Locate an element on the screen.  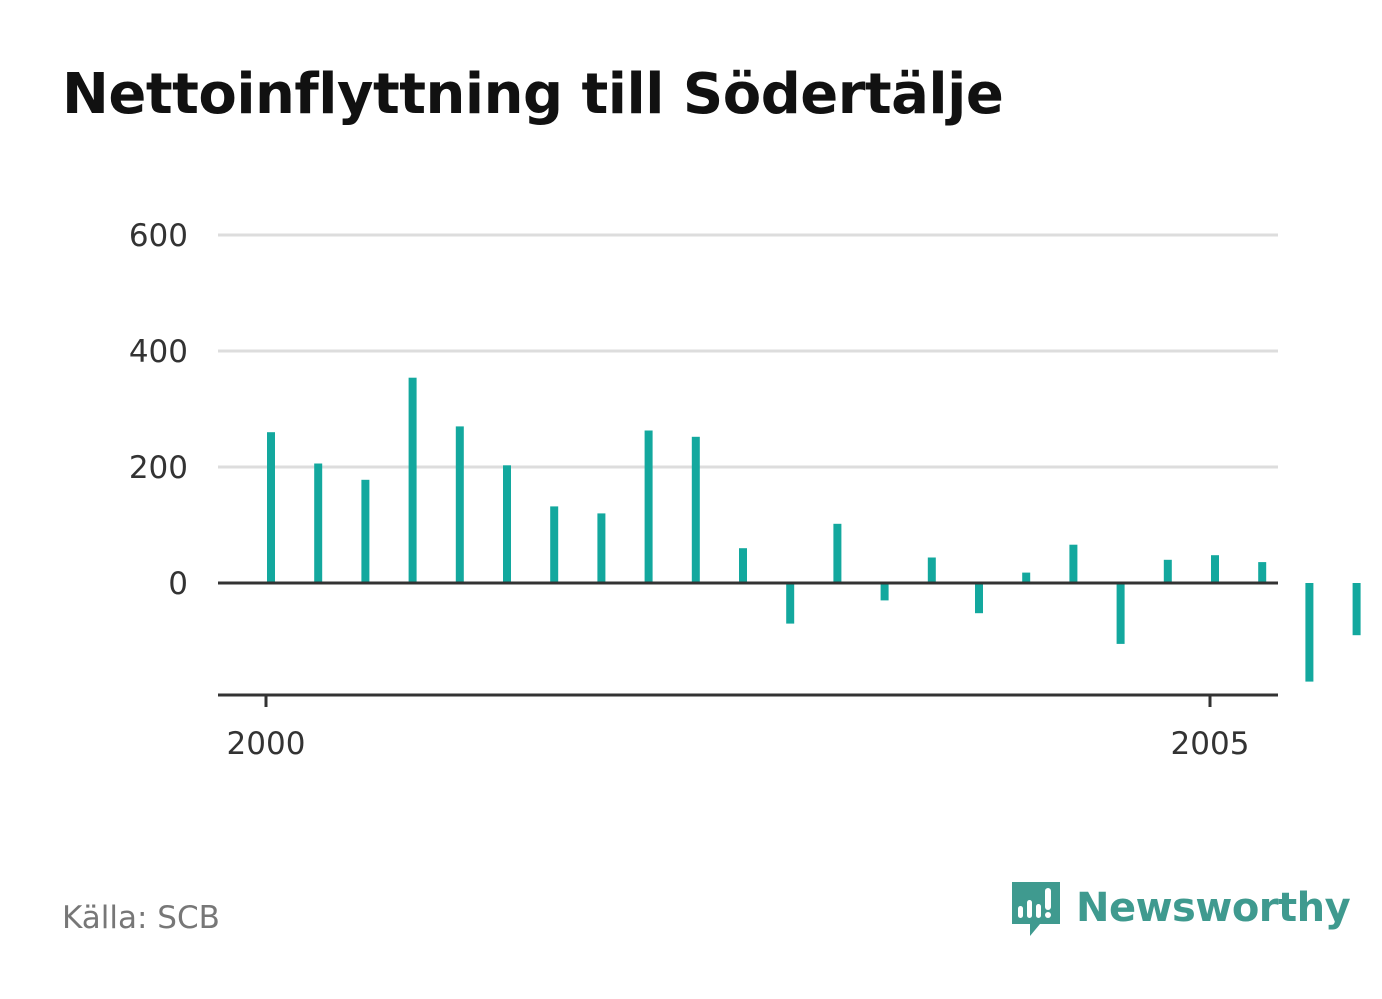
chart-title: Nettoinflyttning till Södertälje is located at coordinates (533, 94).